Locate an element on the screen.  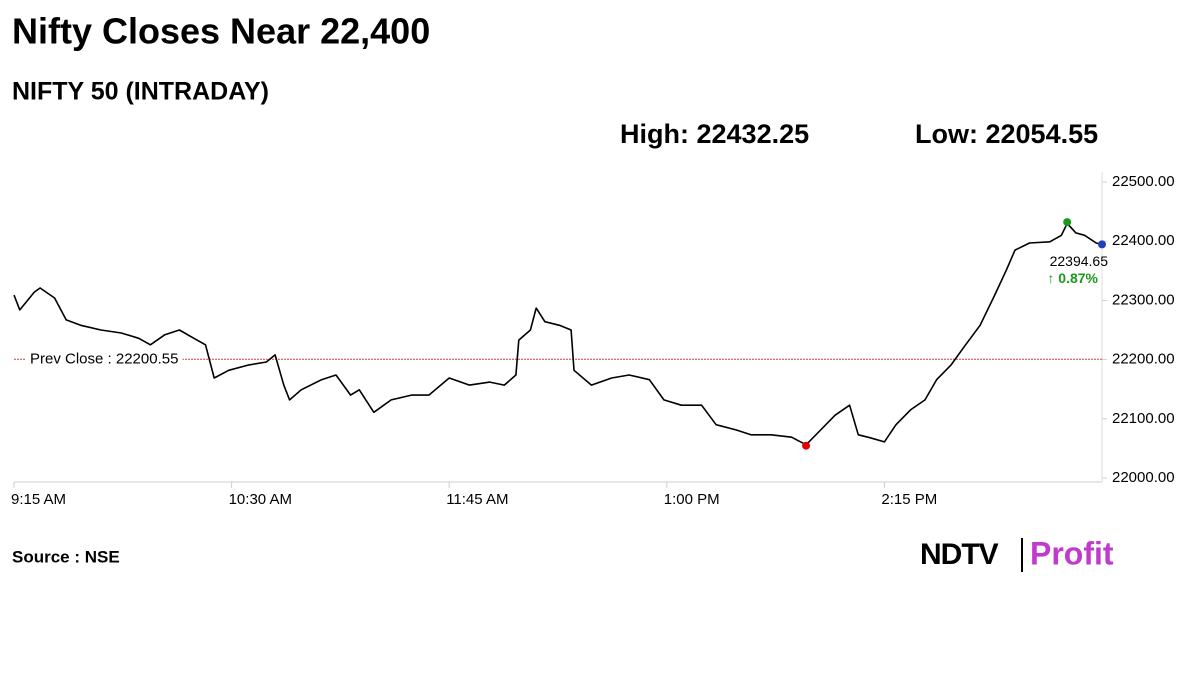
low-marker is located at coordinates (806, 445).